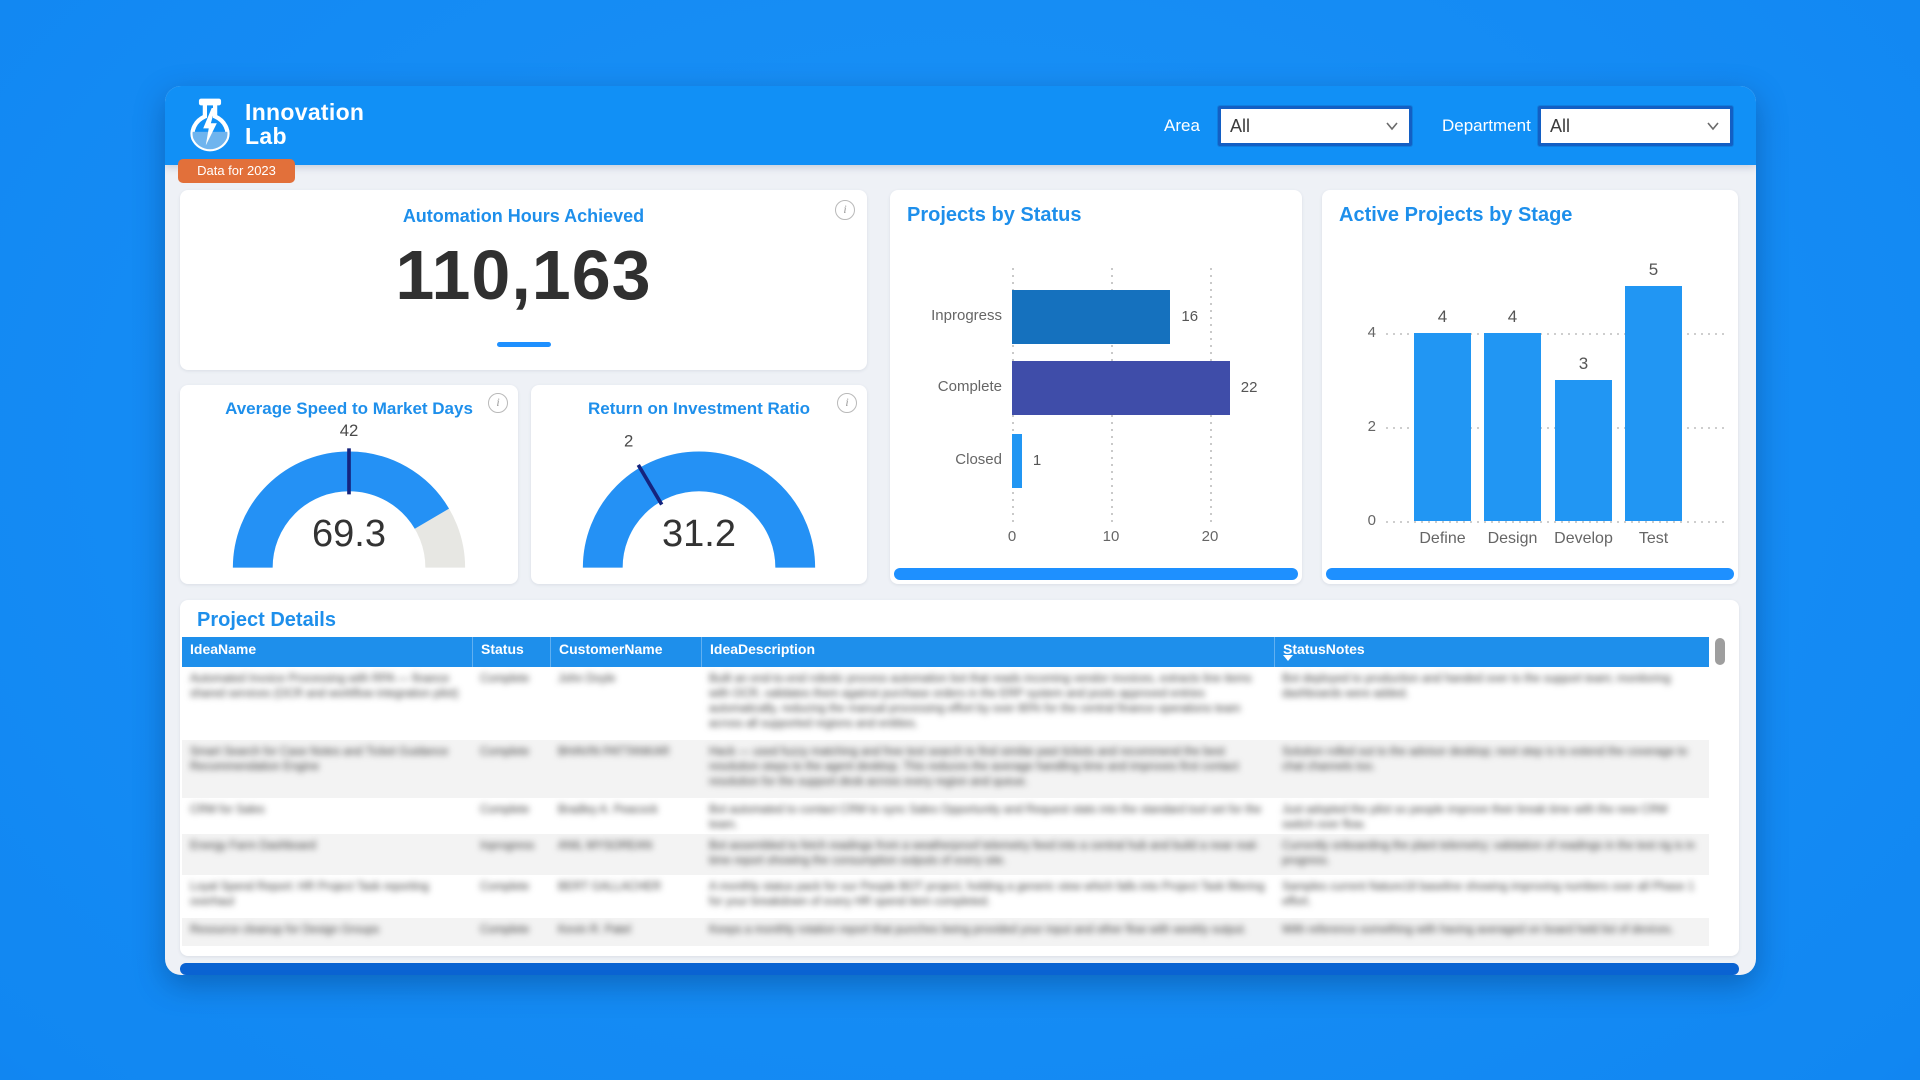 The width and height of the screenshot is (1920, 1080). Describe the element at coordinates (1012, 536) in the screenshot. I see `x-axis-tick-label: 0` at that location.